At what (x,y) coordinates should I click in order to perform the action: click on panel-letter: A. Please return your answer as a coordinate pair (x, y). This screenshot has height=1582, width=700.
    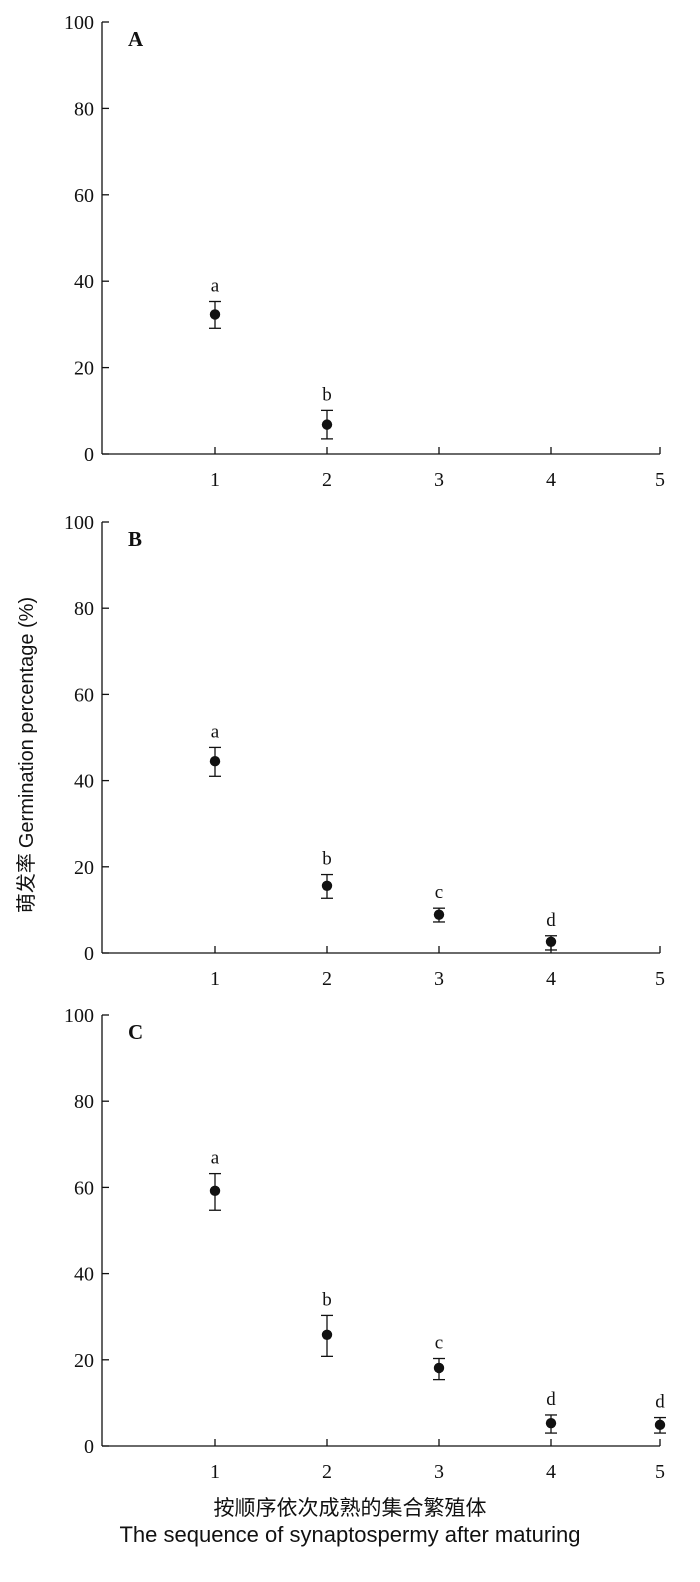
    Looking at the image, I should click on (136, 39).